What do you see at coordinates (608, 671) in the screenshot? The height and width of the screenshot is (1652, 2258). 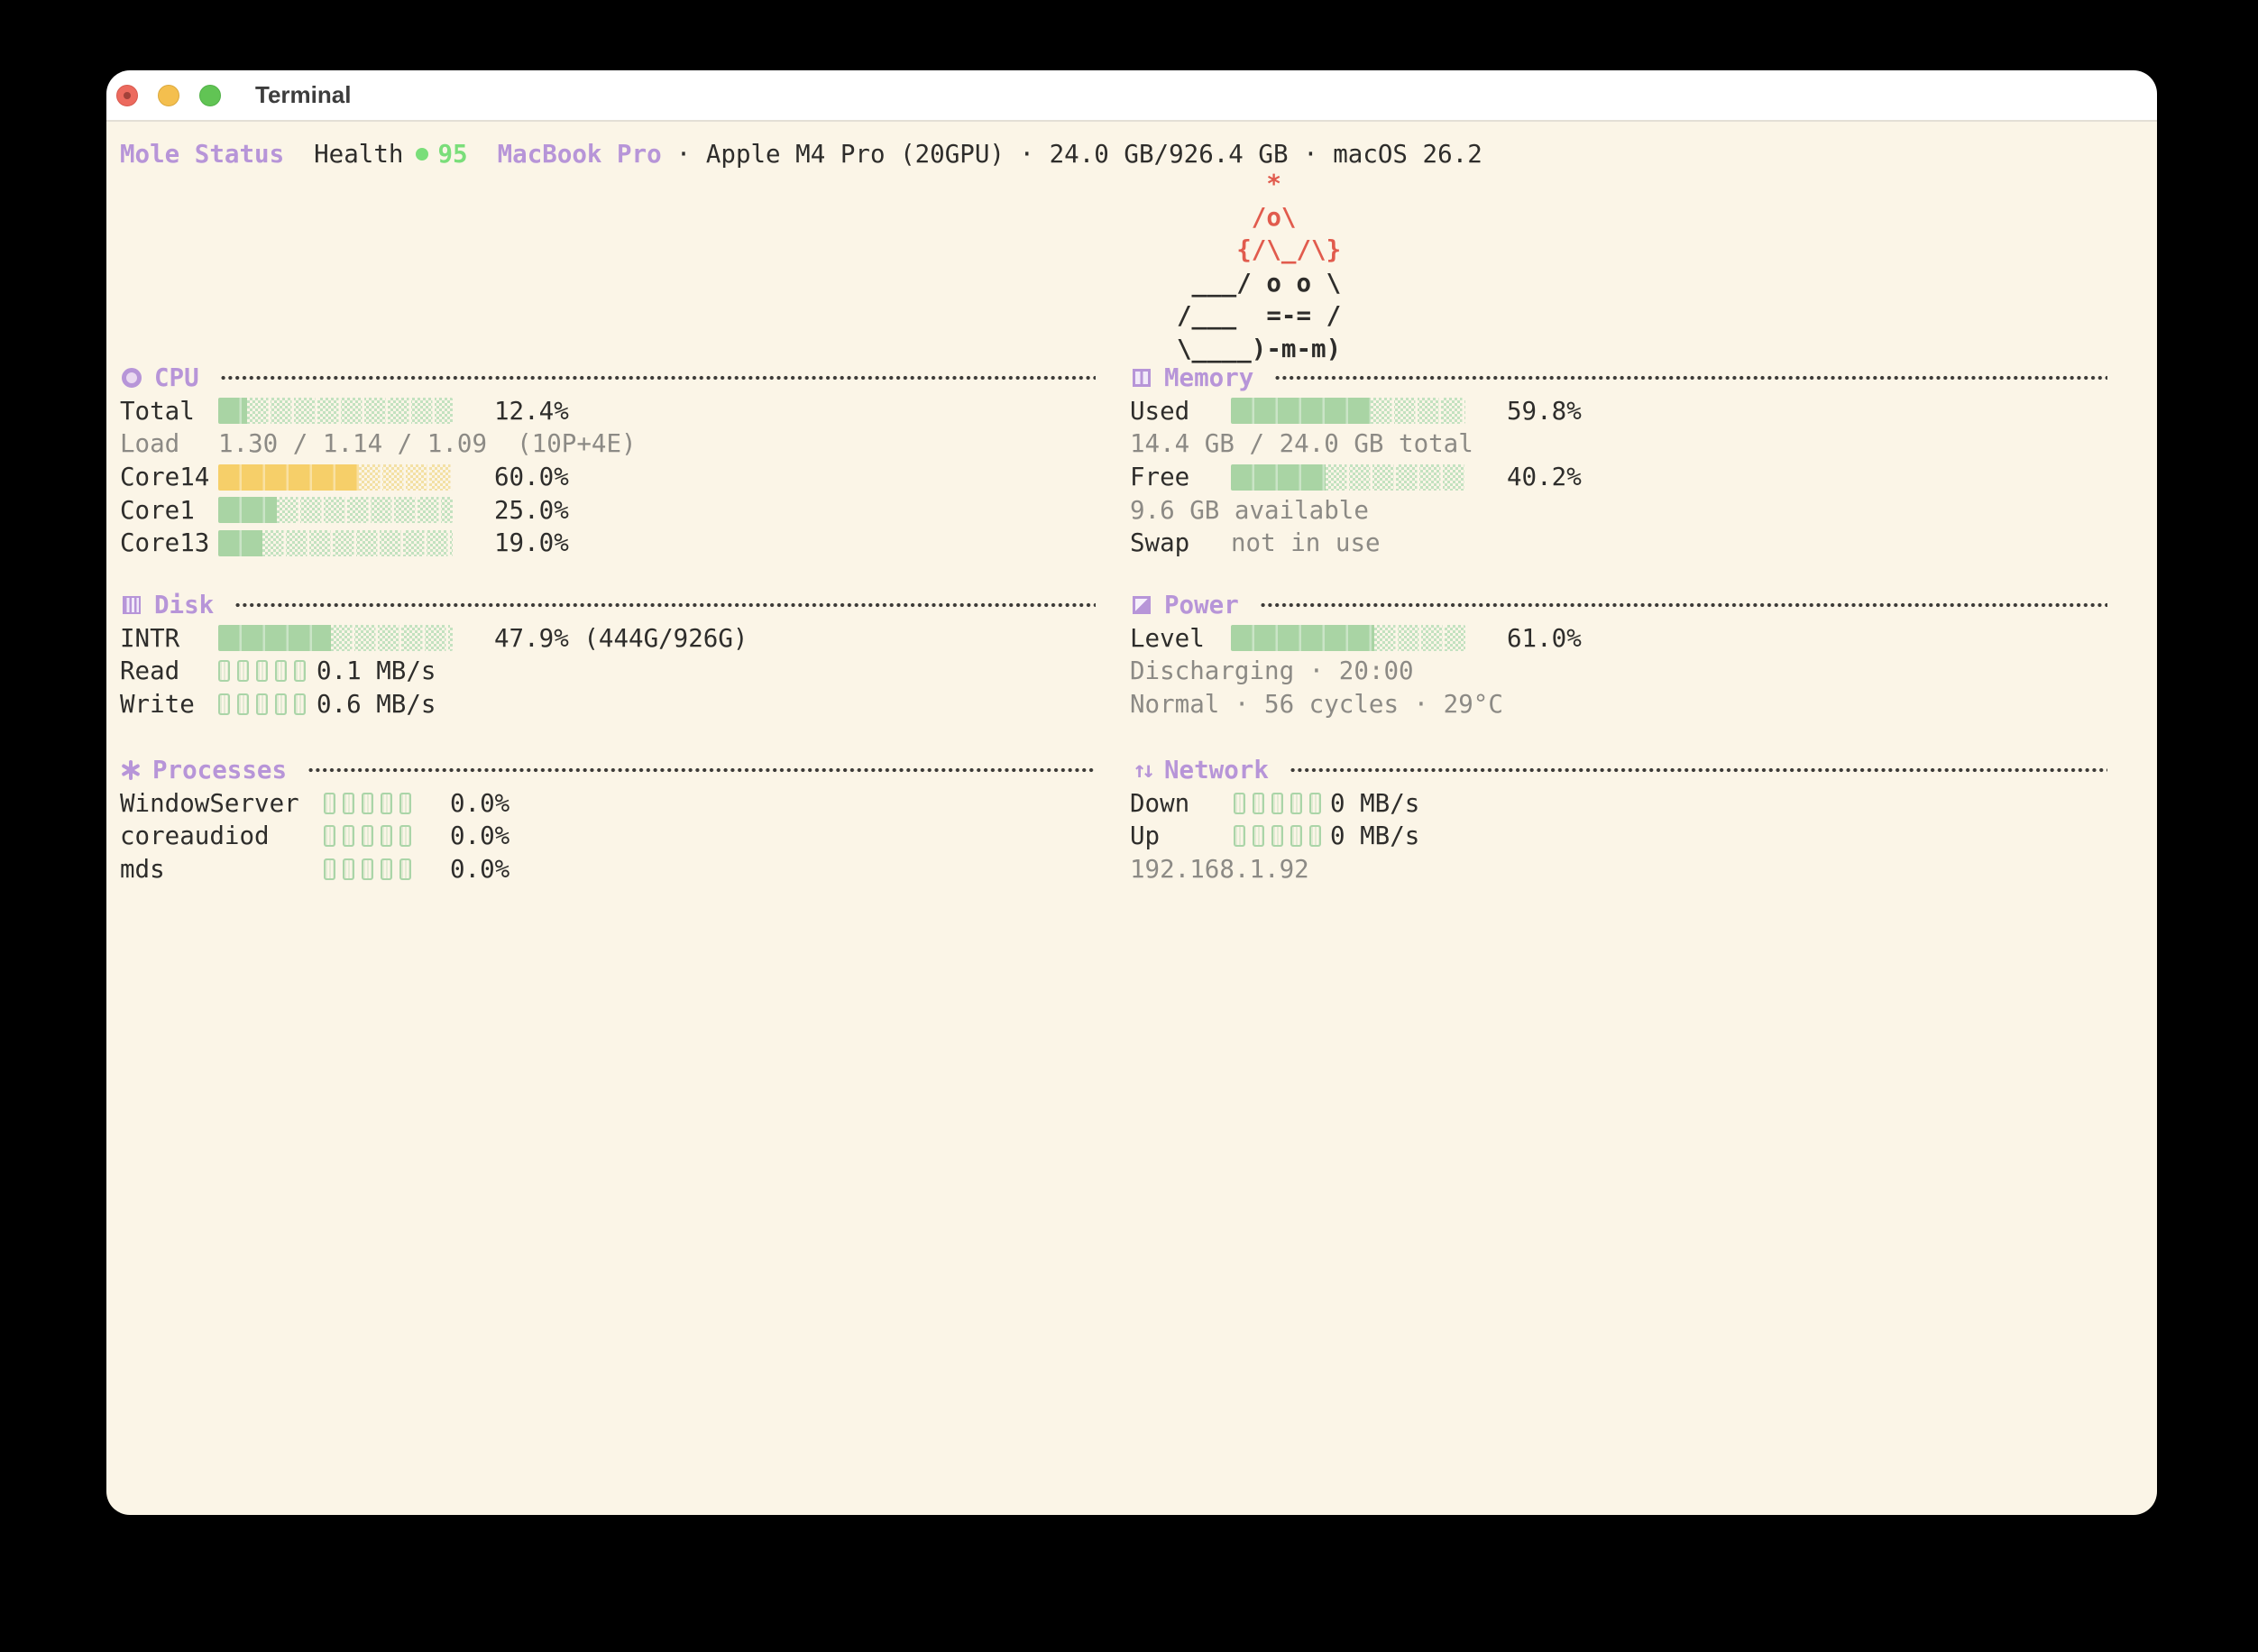 I see `metric-row-read: Read 0.1 MB/s` at bounding box center [608, 671].